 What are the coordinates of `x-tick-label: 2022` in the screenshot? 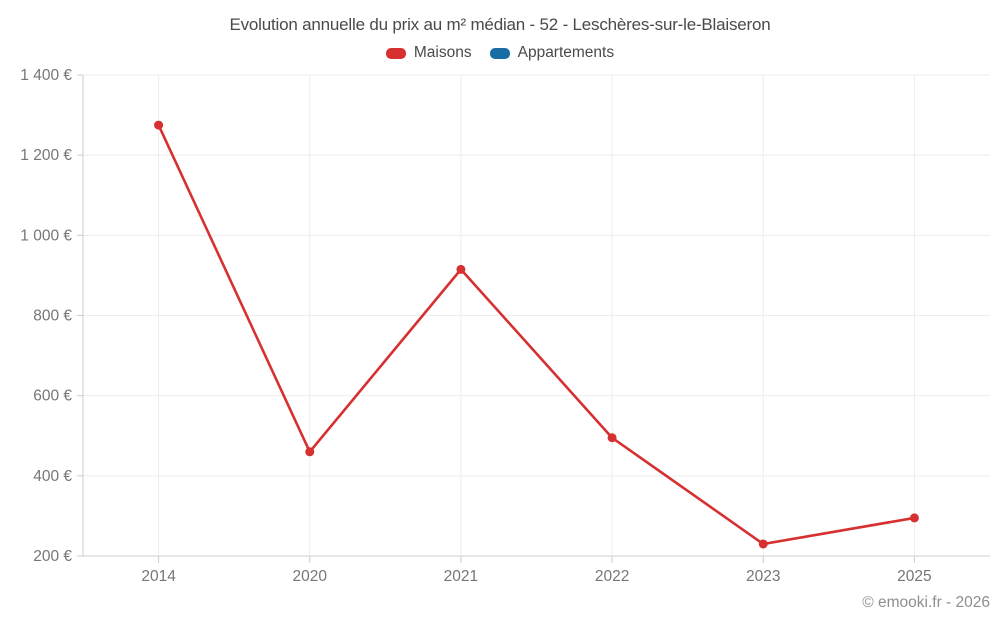 It's located at (612, 576).